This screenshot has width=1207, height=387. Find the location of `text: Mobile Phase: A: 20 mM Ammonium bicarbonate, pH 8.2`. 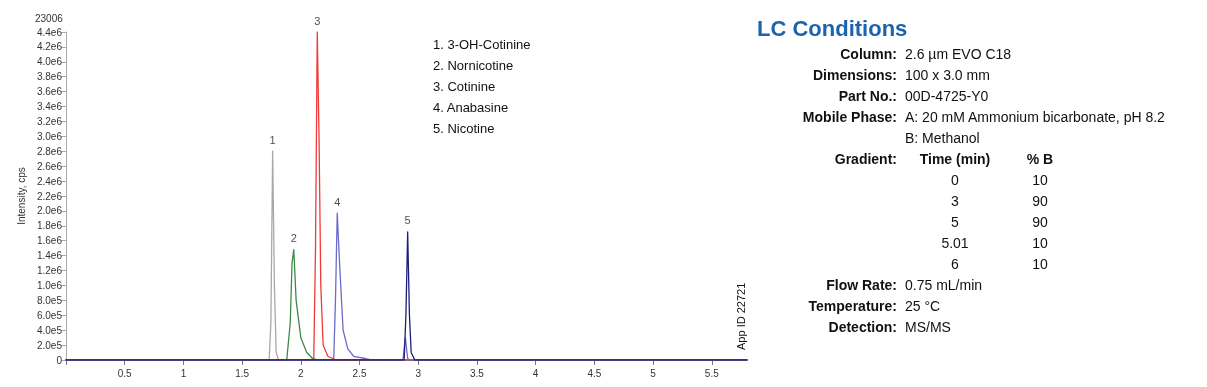

text: Mobile Phase: A: 20 mM Ammonium bicarbonate, pH 8.2 is located at coordinates (983, 117).